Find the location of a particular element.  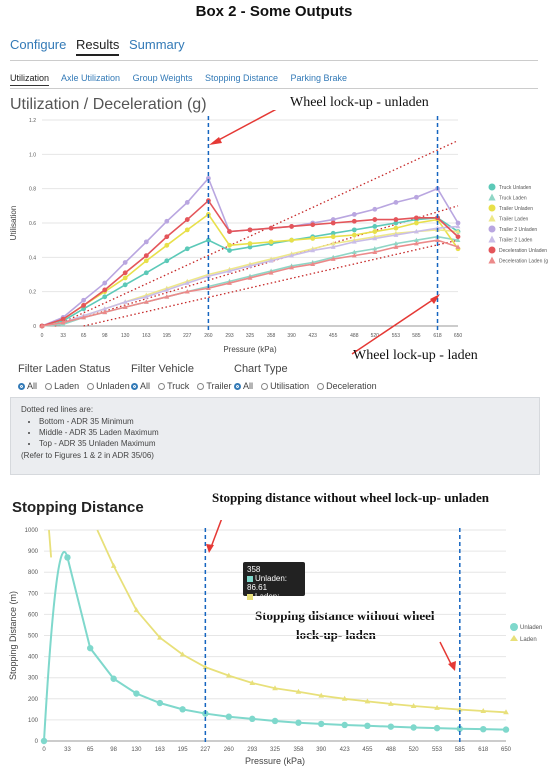

note-item: Bottom - ADR 35 Minimum is located at coordinates (284, 421).